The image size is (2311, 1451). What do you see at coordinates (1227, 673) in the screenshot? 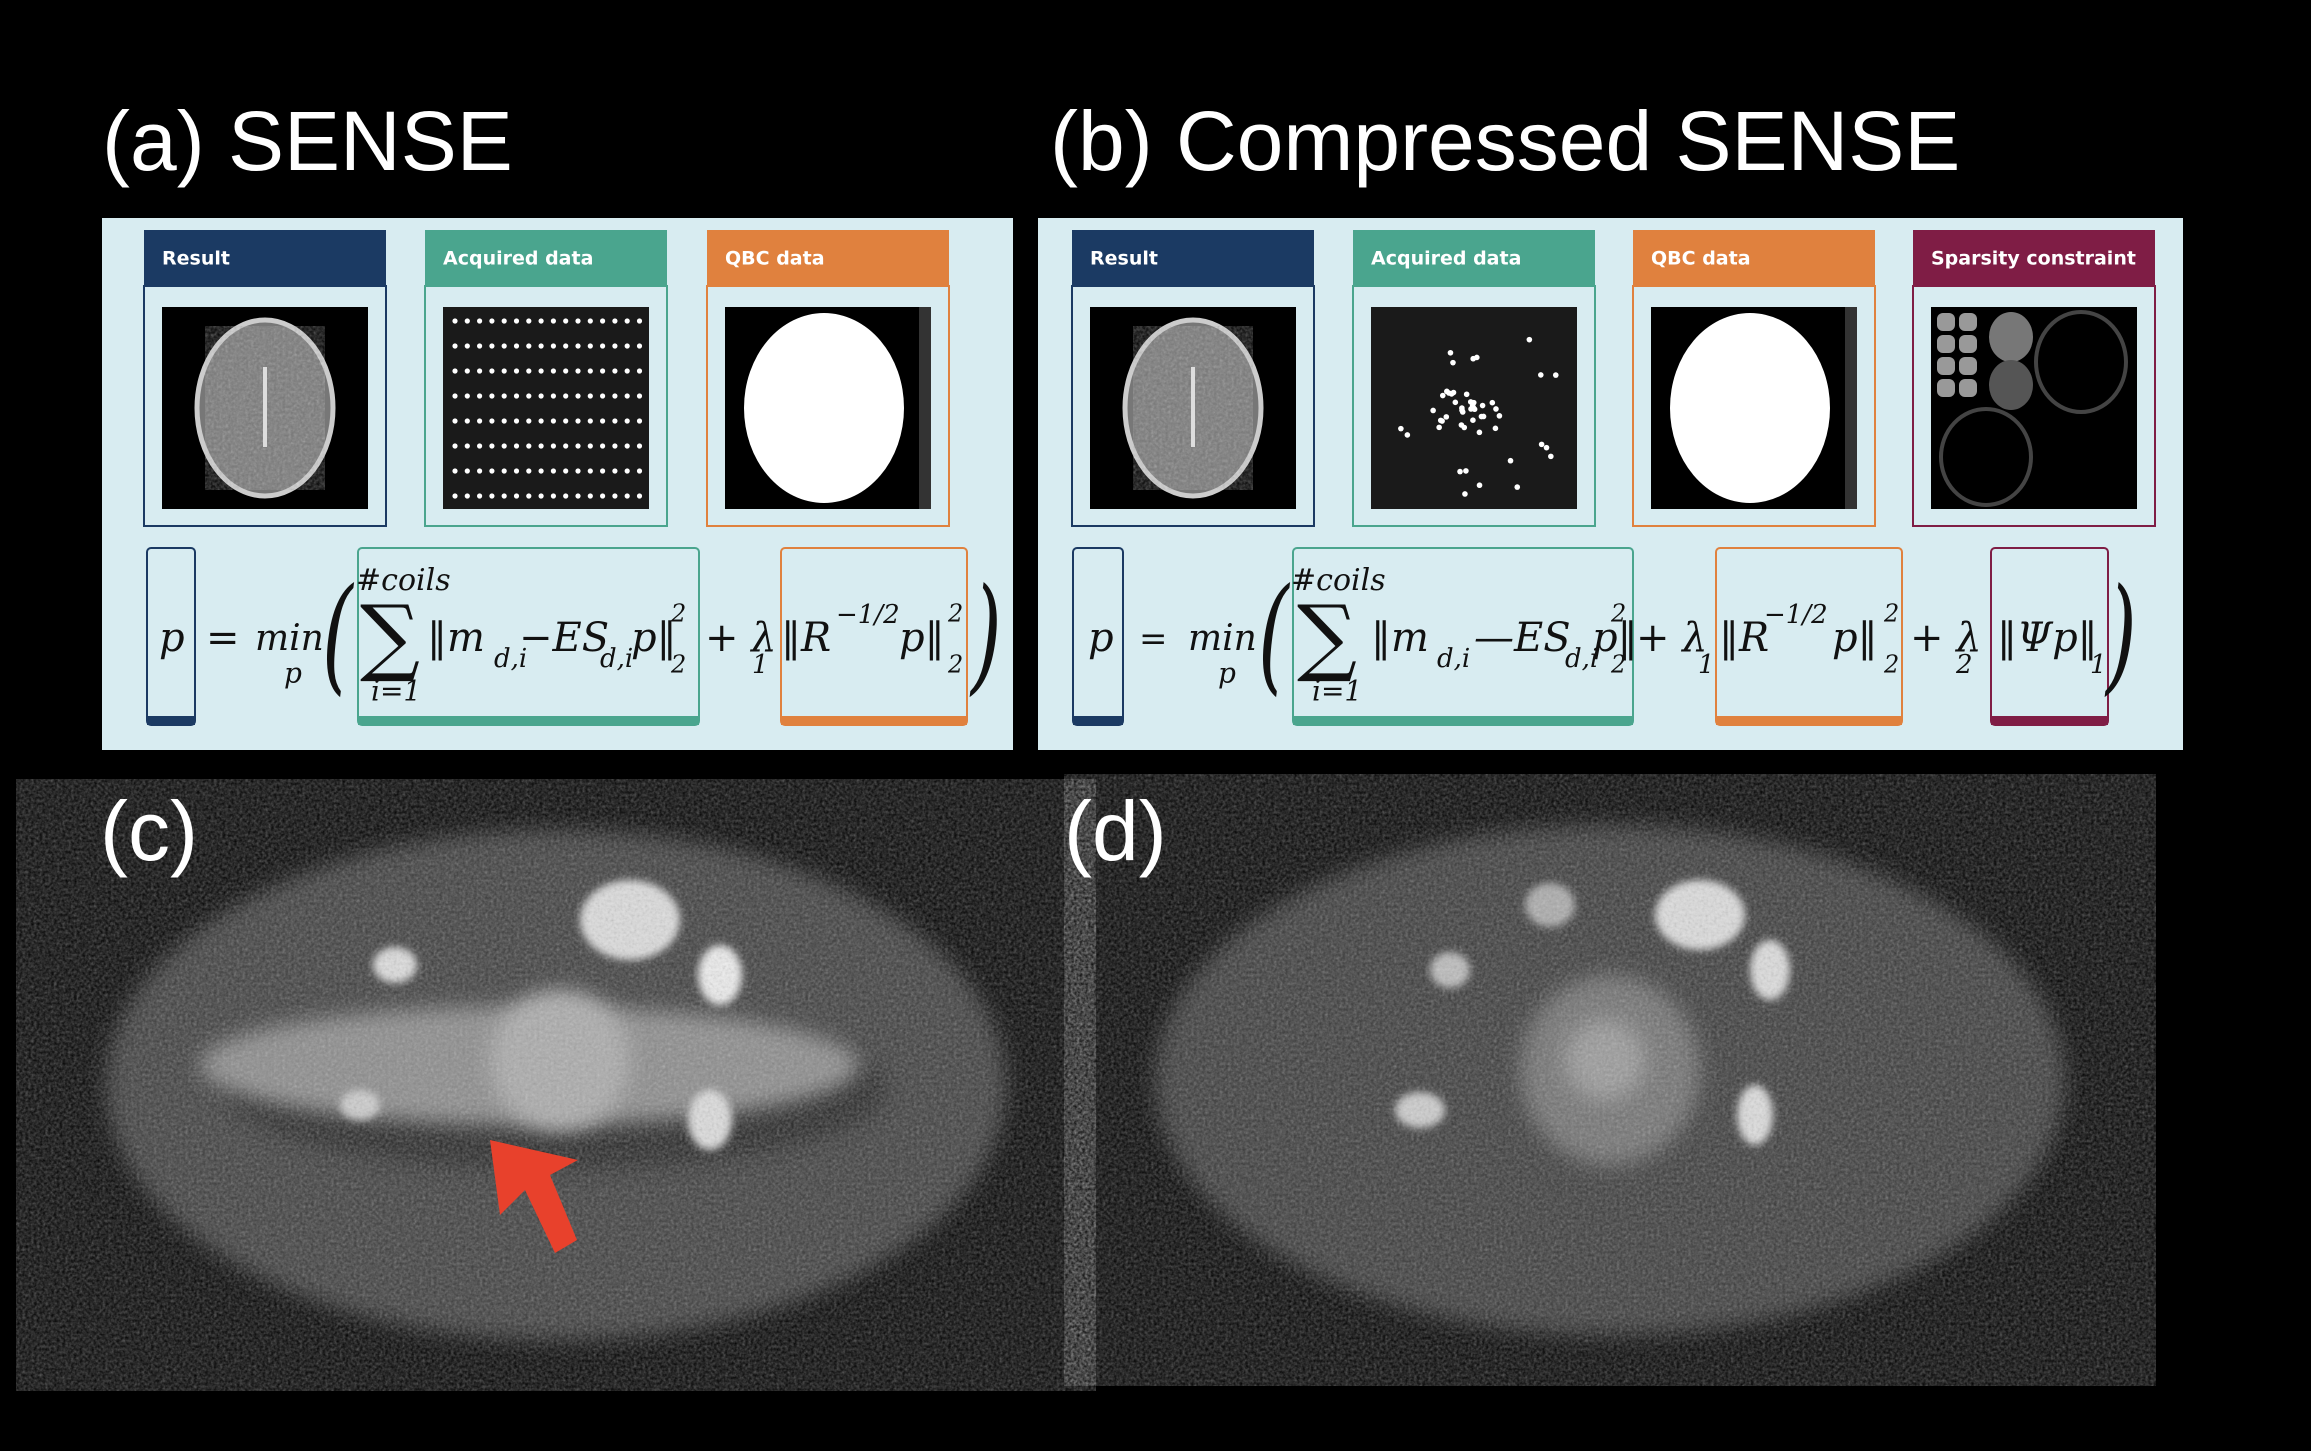
I see `formula-part: p` at bounding box center [1227, 673].